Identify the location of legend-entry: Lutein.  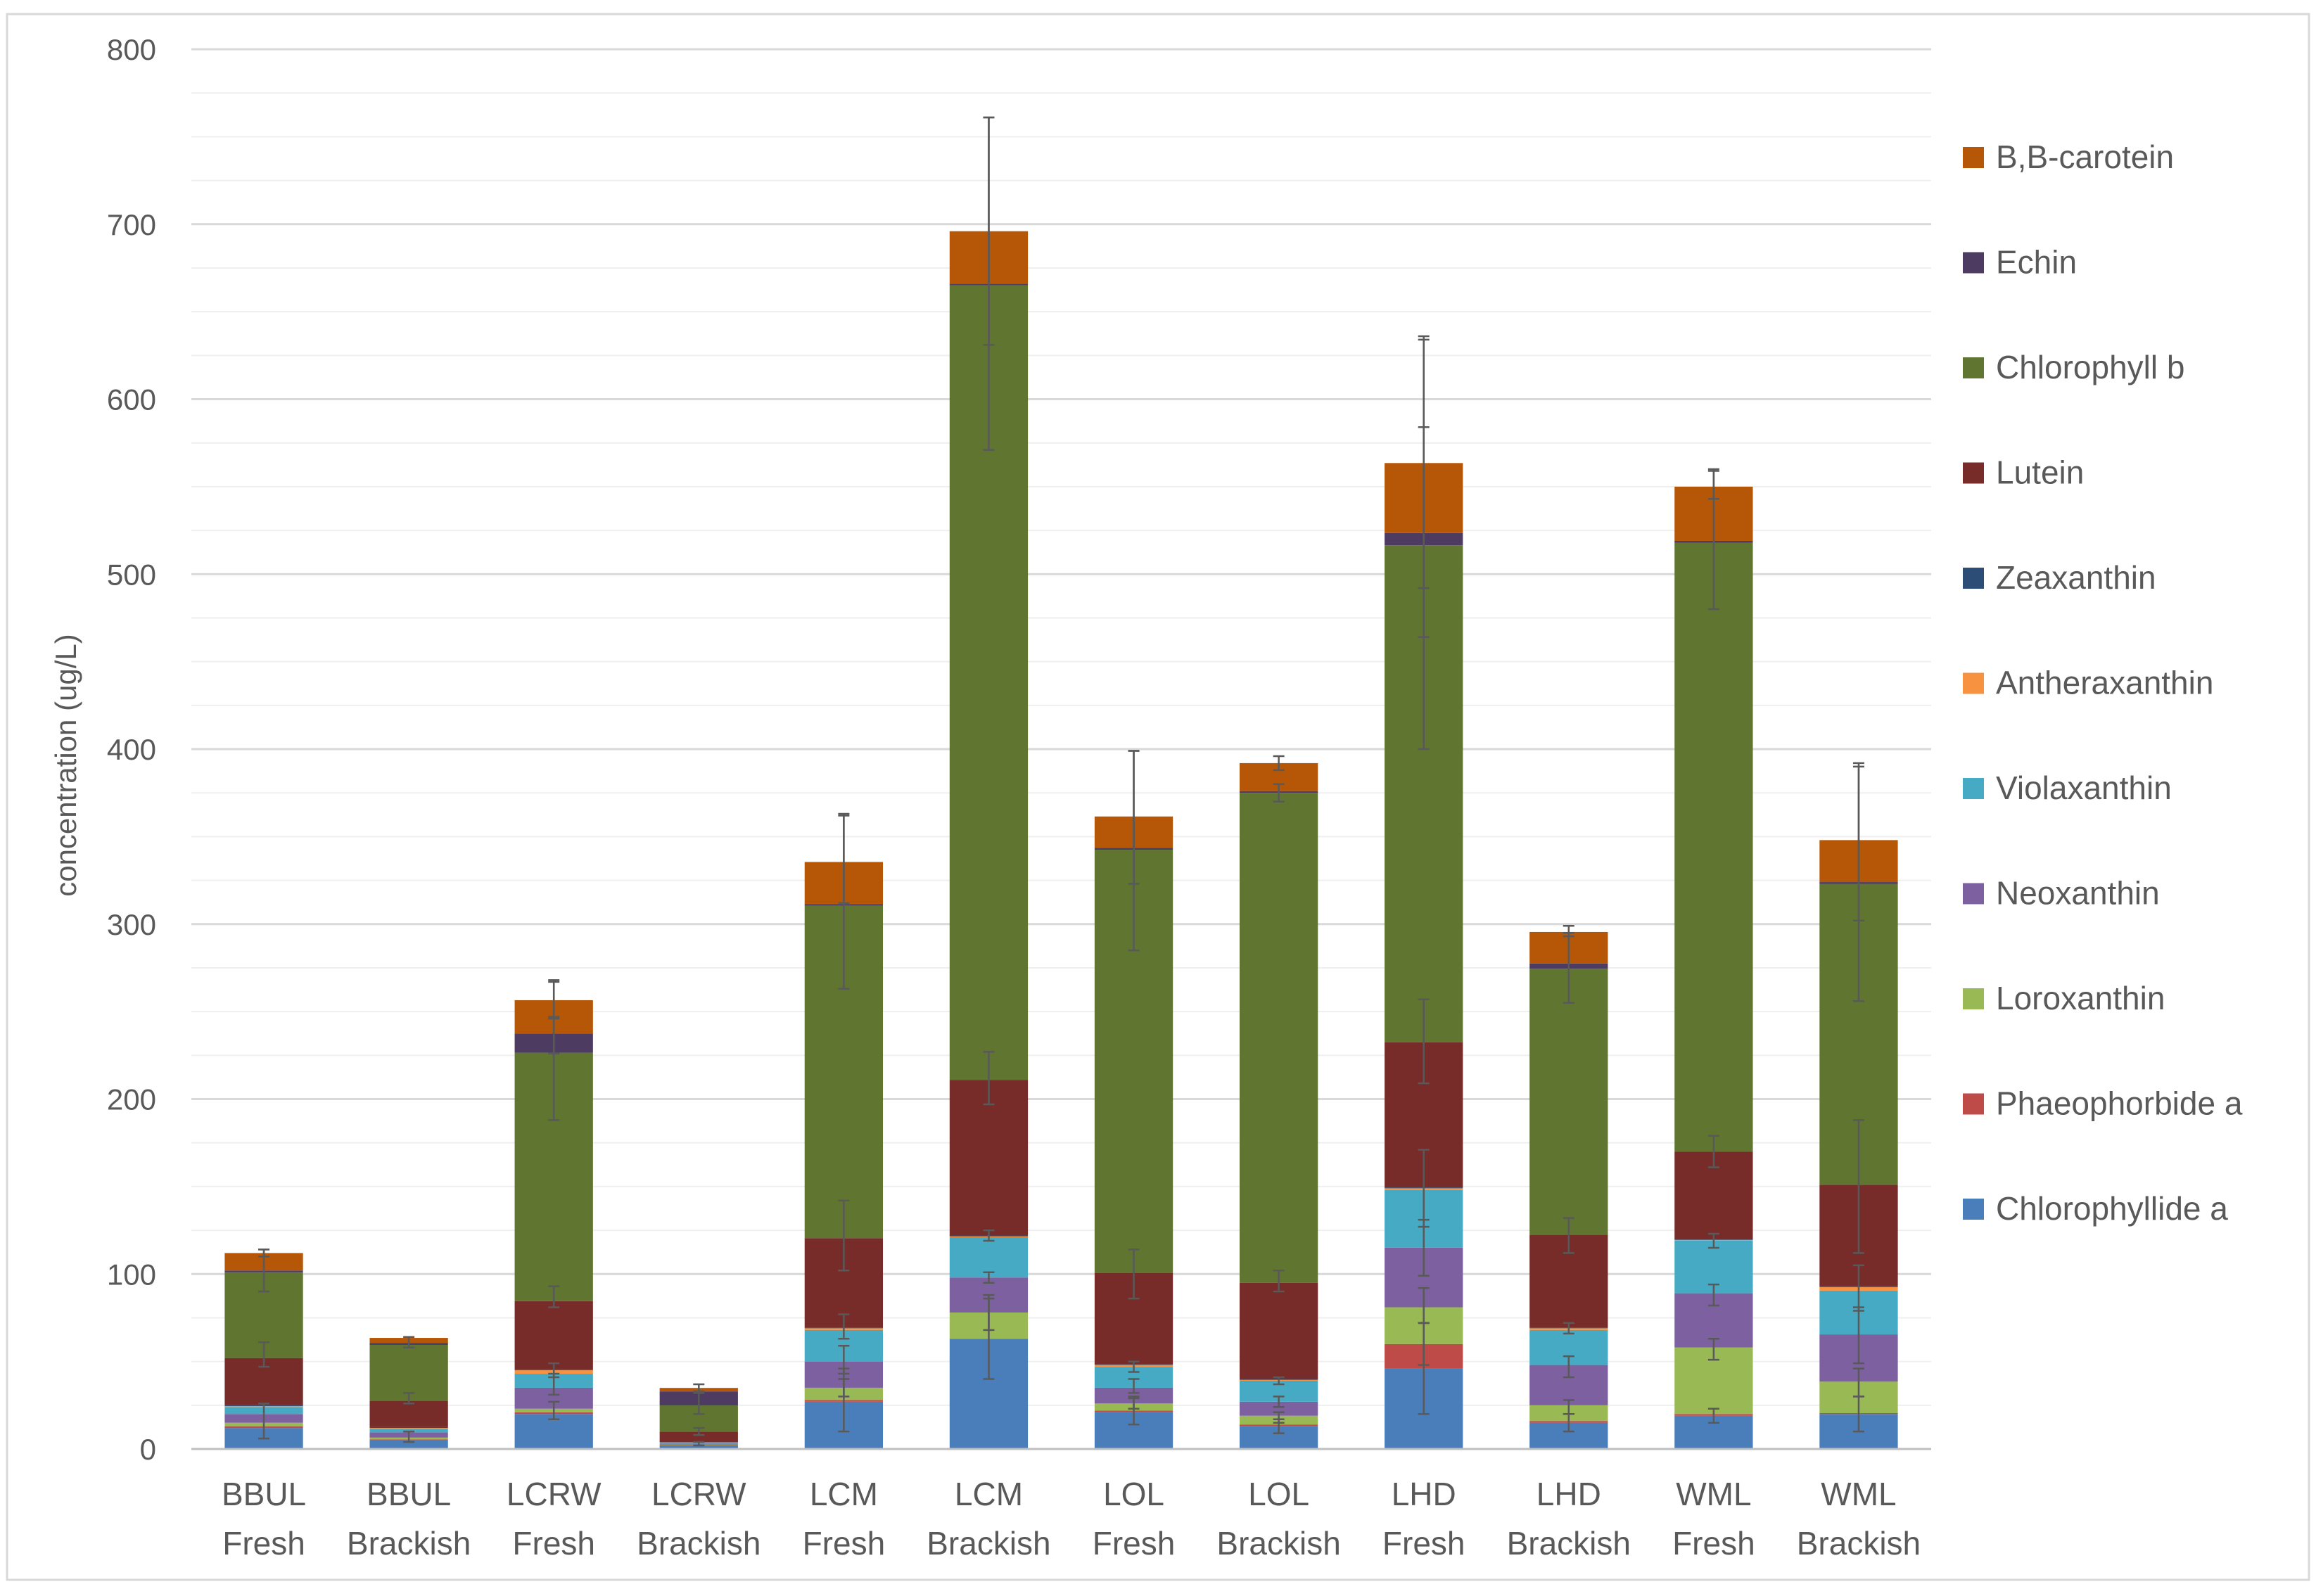
(2023, 472).